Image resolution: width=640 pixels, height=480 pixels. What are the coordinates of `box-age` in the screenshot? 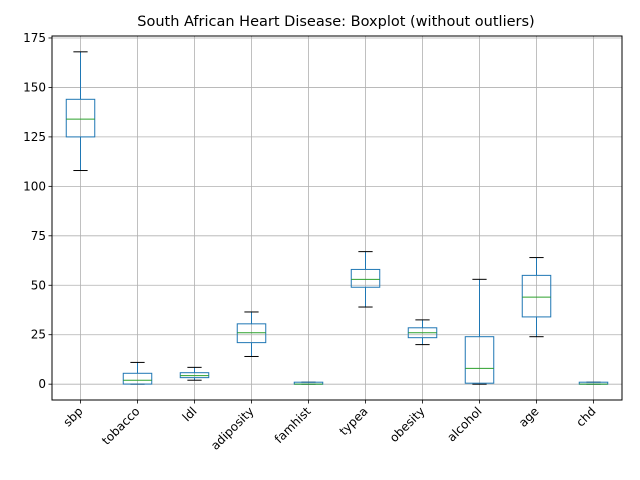 It's located at (536, 297).